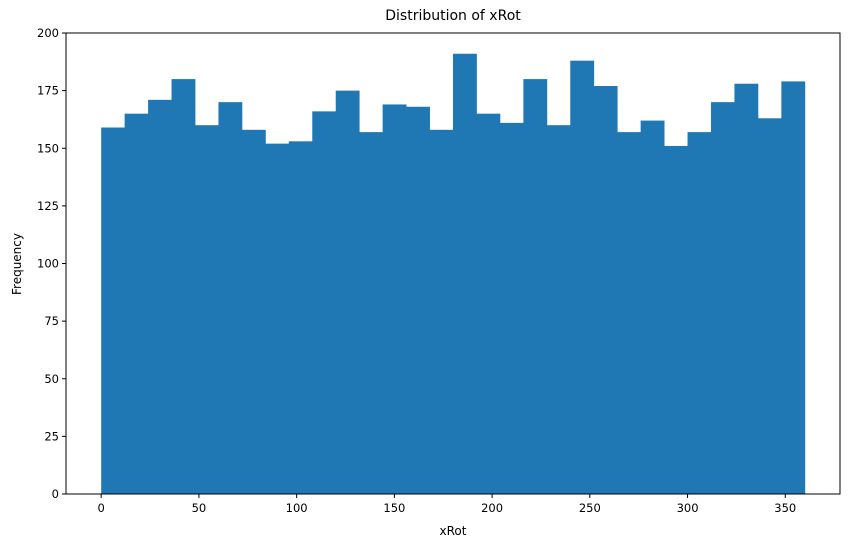 The image size is (850, 547). I want to click on x-tick-label: 250, so click(590, 508).